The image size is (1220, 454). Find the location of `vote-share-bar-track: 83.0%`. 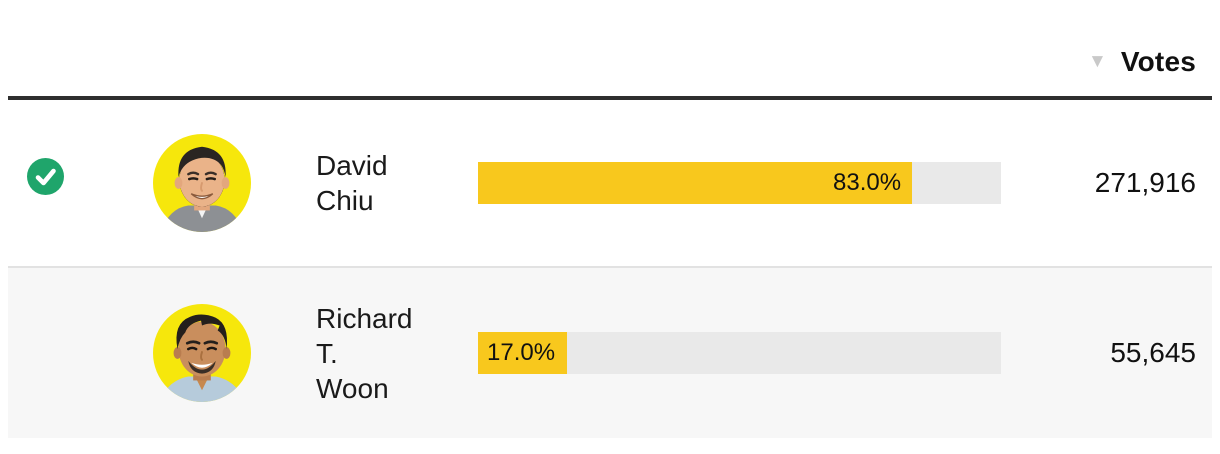

vote-share-bar-track: 83.0% is located at coordinates (739, 183).